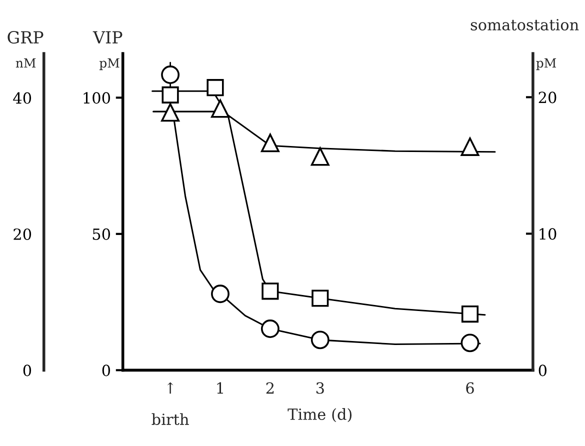  Describe the element at coordinates (23, 234) in the screenshot. I see `y3-tick-label: 20` at that location.